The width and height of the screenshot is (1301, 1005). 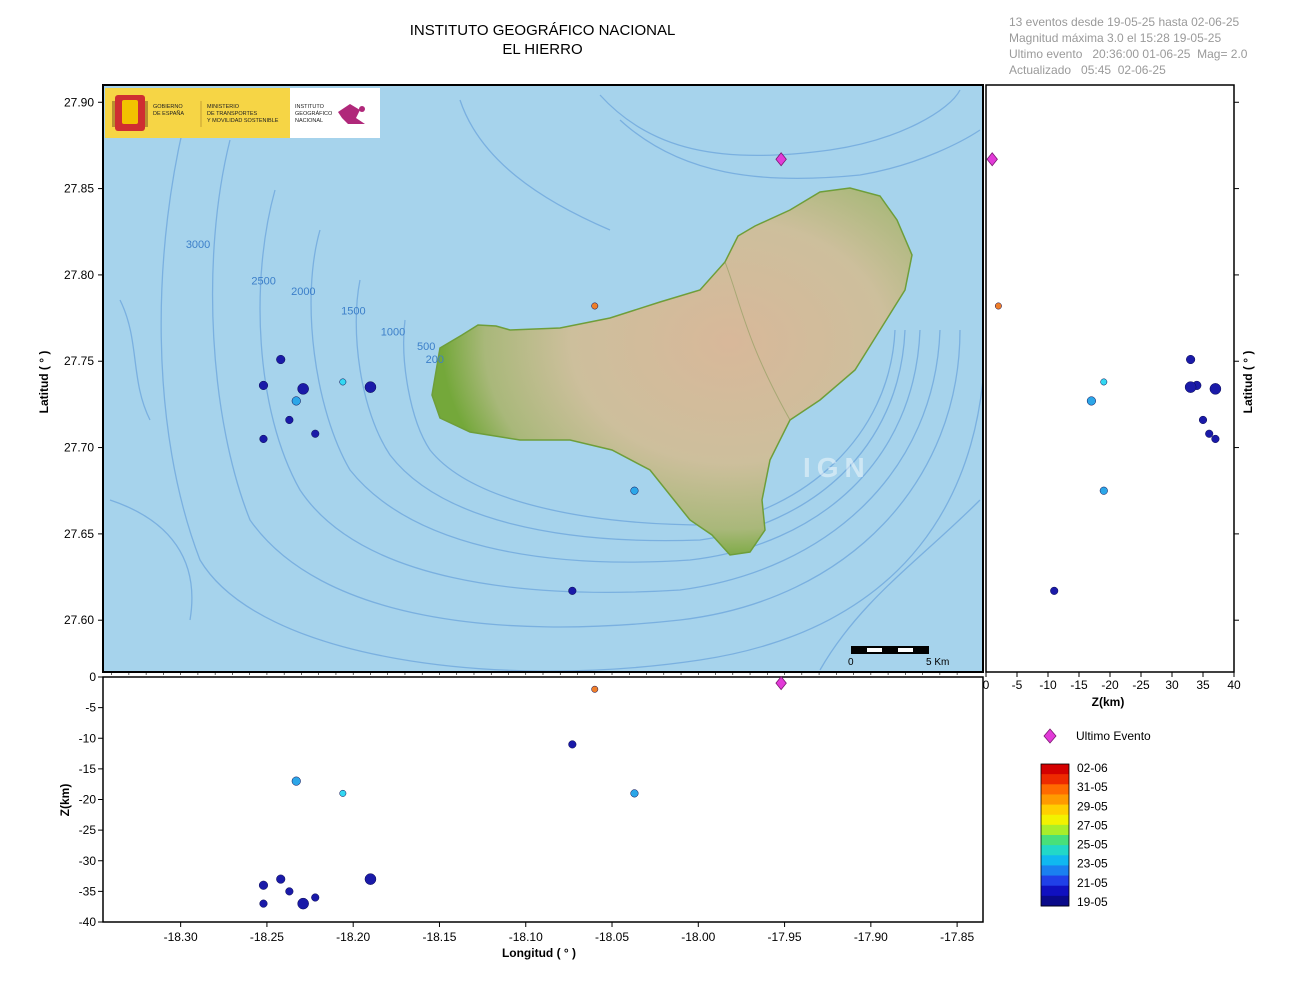 What do you see at coordinates (243, 121) in the screenshot?
I see `ministry-label-3: Y MOVILIDAD SOSTENIBLE` at bounding box center [243, 121].